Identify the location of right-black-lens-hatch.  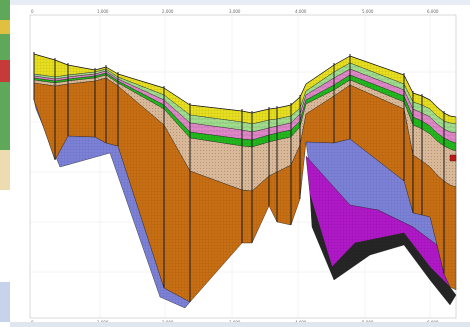
(383, 250).